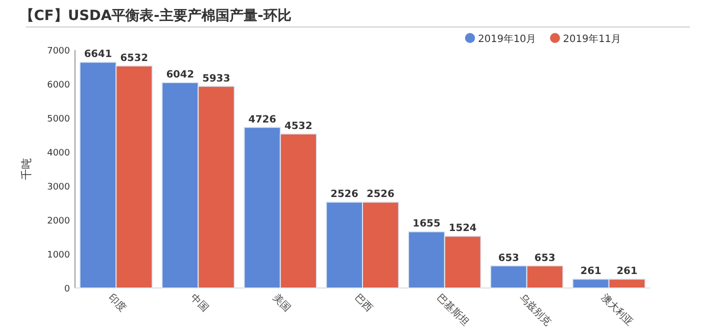  What do you see at coordinates (453, 310) in the screenshot?
I see `x-tick-label: 巴基斯坦` at bounding box center [453, 310].